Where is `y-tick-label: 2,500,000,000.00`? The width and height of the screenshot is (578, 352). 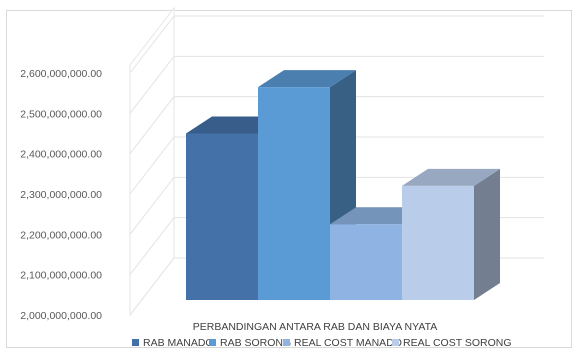
y-tick-label: 2,500,000,000.00 is located at coordinates (61, 114).